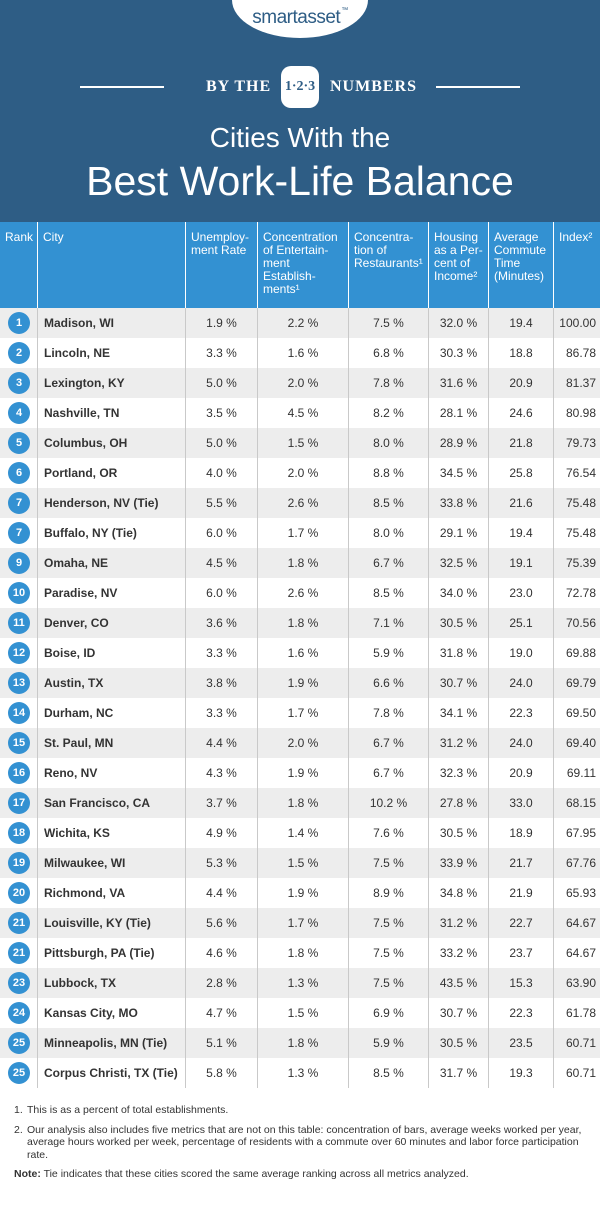 This screenshot has height=1219, width=600. Describe the element at coordinates (458, 593) in the screenshot. I see `cell-housing: 34.0 %` at that location.